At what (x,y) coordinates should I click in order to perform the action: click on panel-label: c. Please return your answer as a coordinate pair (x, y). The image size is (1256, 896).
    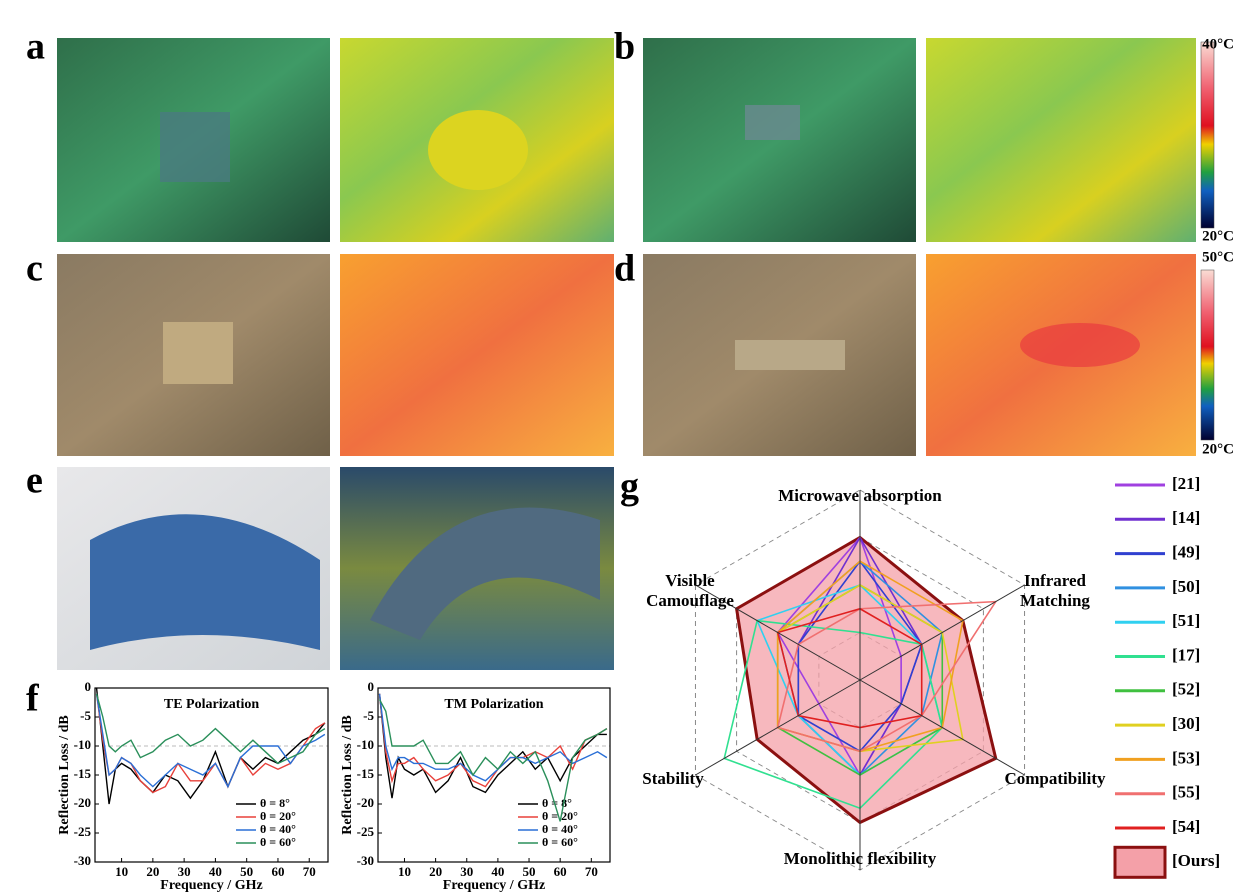
    Looking at the image, I should click on (34, 269).